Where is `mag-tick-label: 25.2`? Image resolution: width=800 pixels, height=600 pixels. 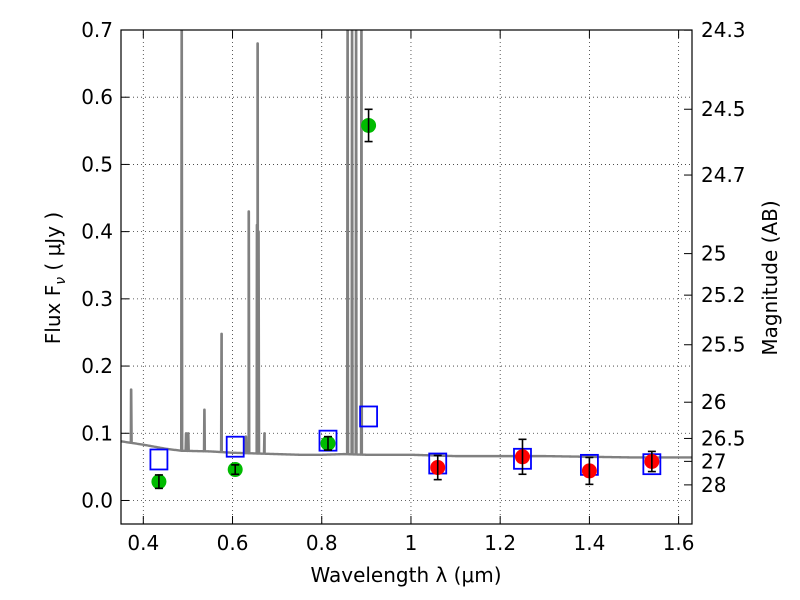
mag-tick-label: 25.2 is located at coordinates (723, 295).